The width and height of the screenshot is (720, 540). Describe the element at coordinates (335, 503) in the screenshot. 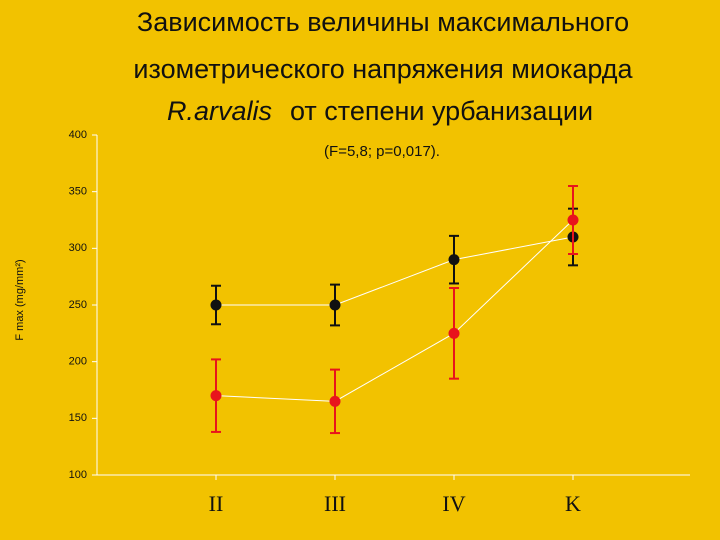

I see `x-tick-label: III` at that location.